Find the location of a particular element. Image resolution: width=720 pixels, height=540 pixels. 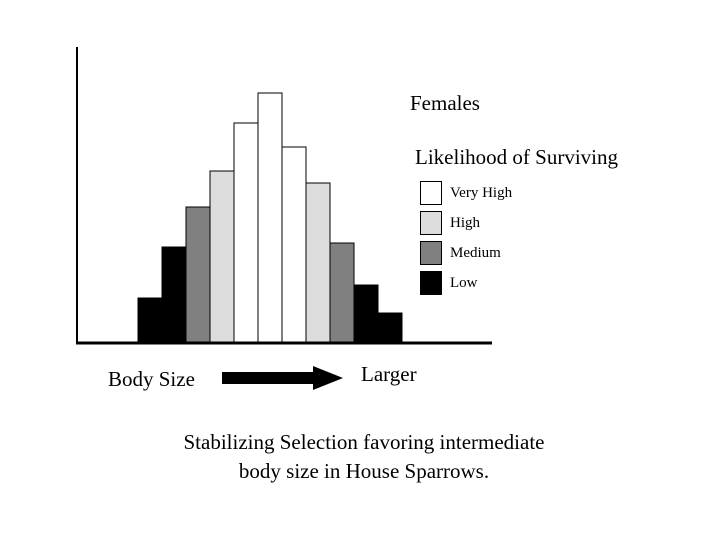

legend-swatch-medium is located at coordinates (431, 253).